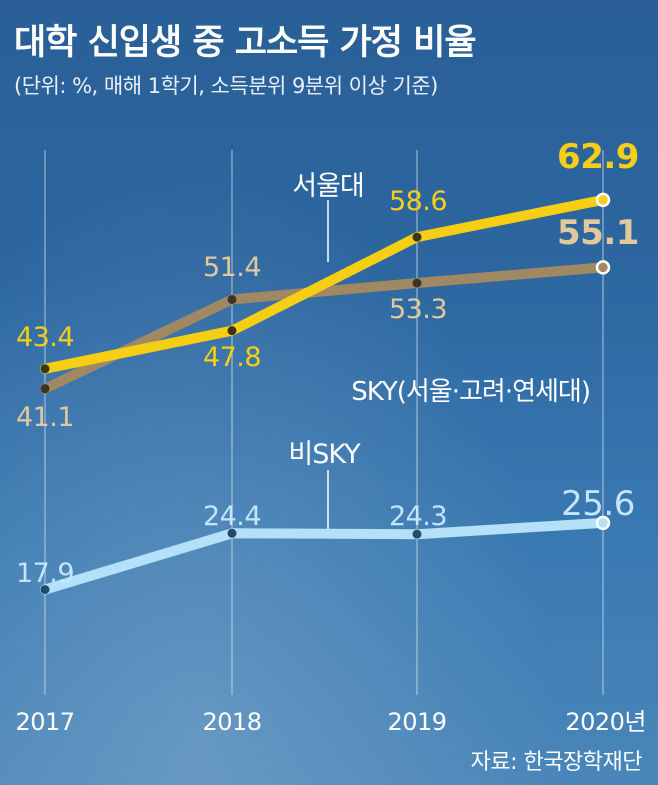 This screenshot has height=785, width=658. What do you see at coordinates (418, 201) in the screenshot?
I see `value-label-seoul-3: 58.6` at bounding box center [418, 201].